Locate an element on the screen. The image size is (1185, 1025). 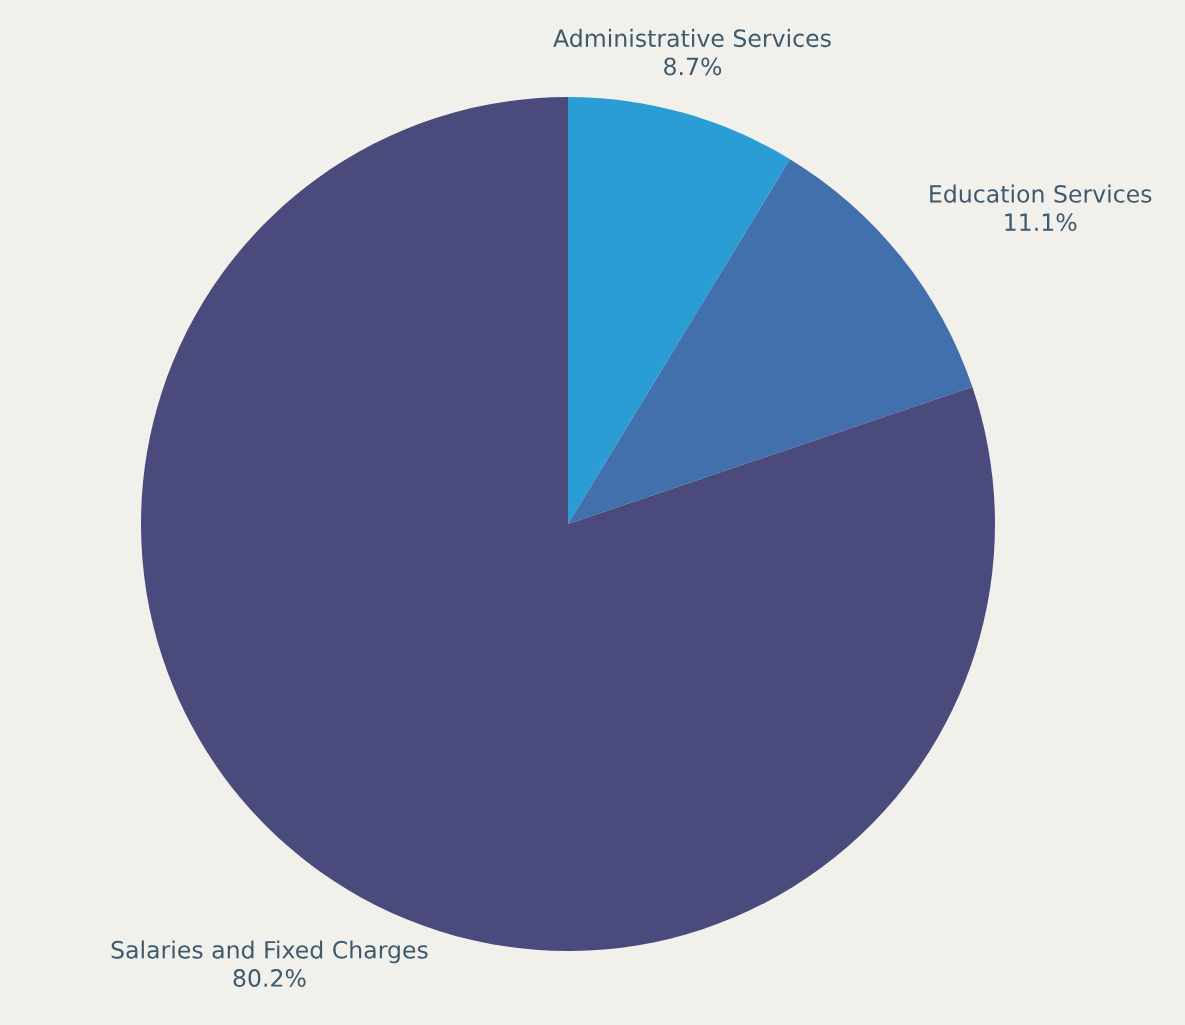
pie-slice is located at coordinates (679, 310).